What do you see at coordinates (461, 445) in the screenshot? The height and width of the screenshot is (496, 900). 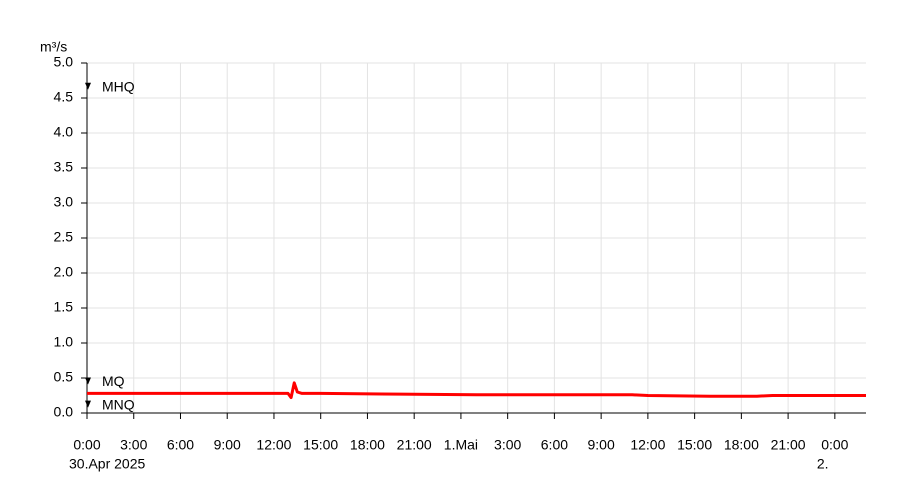 I see `x-tick-label: 1.Mai` at bounding box center [461, 445].